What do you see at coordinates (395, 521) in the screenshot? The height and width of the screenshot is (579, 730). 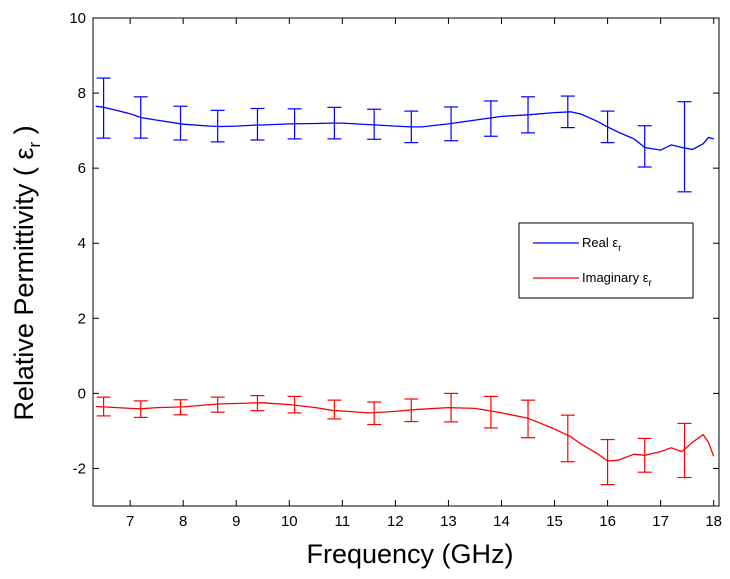 I see `x-tick-label: 12` at bounding box center [395, 521].